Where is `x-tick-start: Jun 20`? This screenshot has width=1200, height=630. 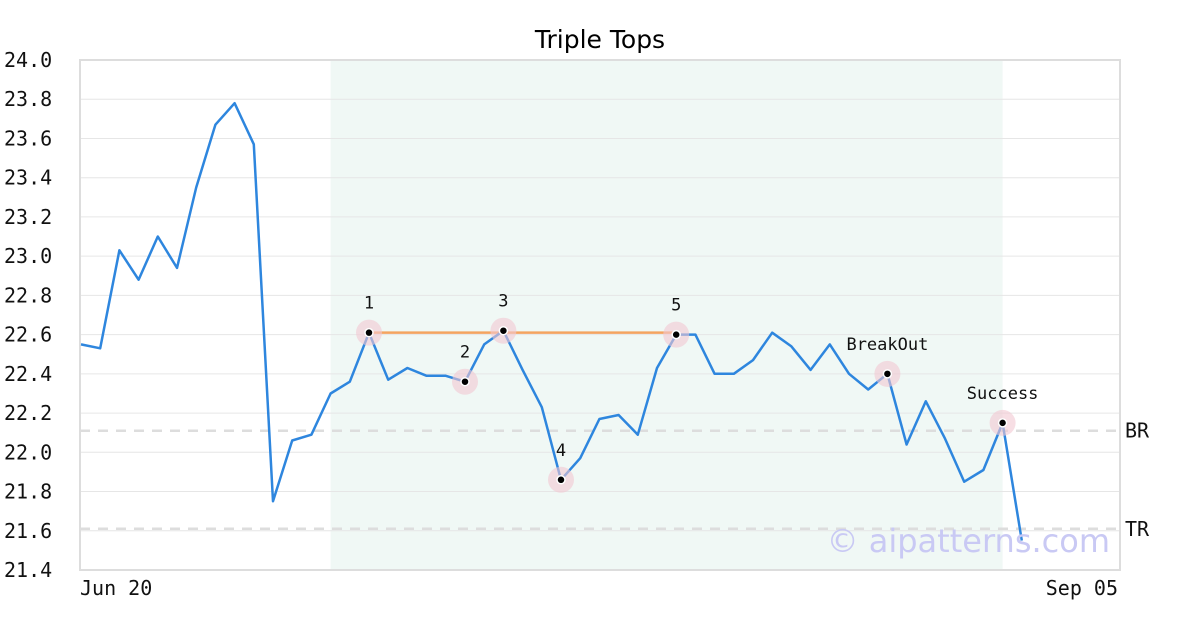 x-tick-start: Jun 20 is located at coordinates (116, 588).